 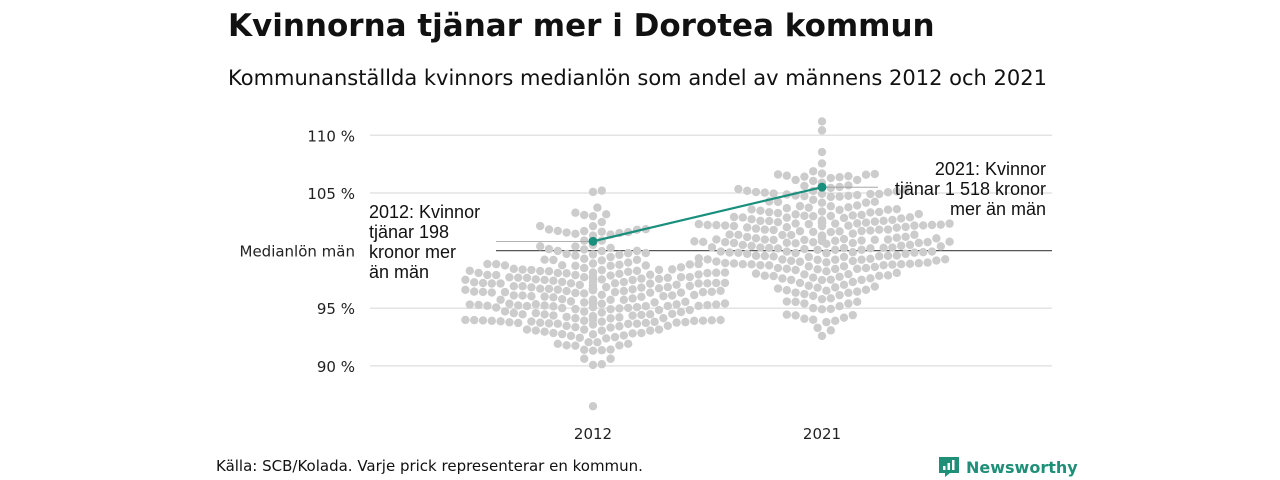 I want to click on y-tick-label: 105 %, so click(x=331, y=194).